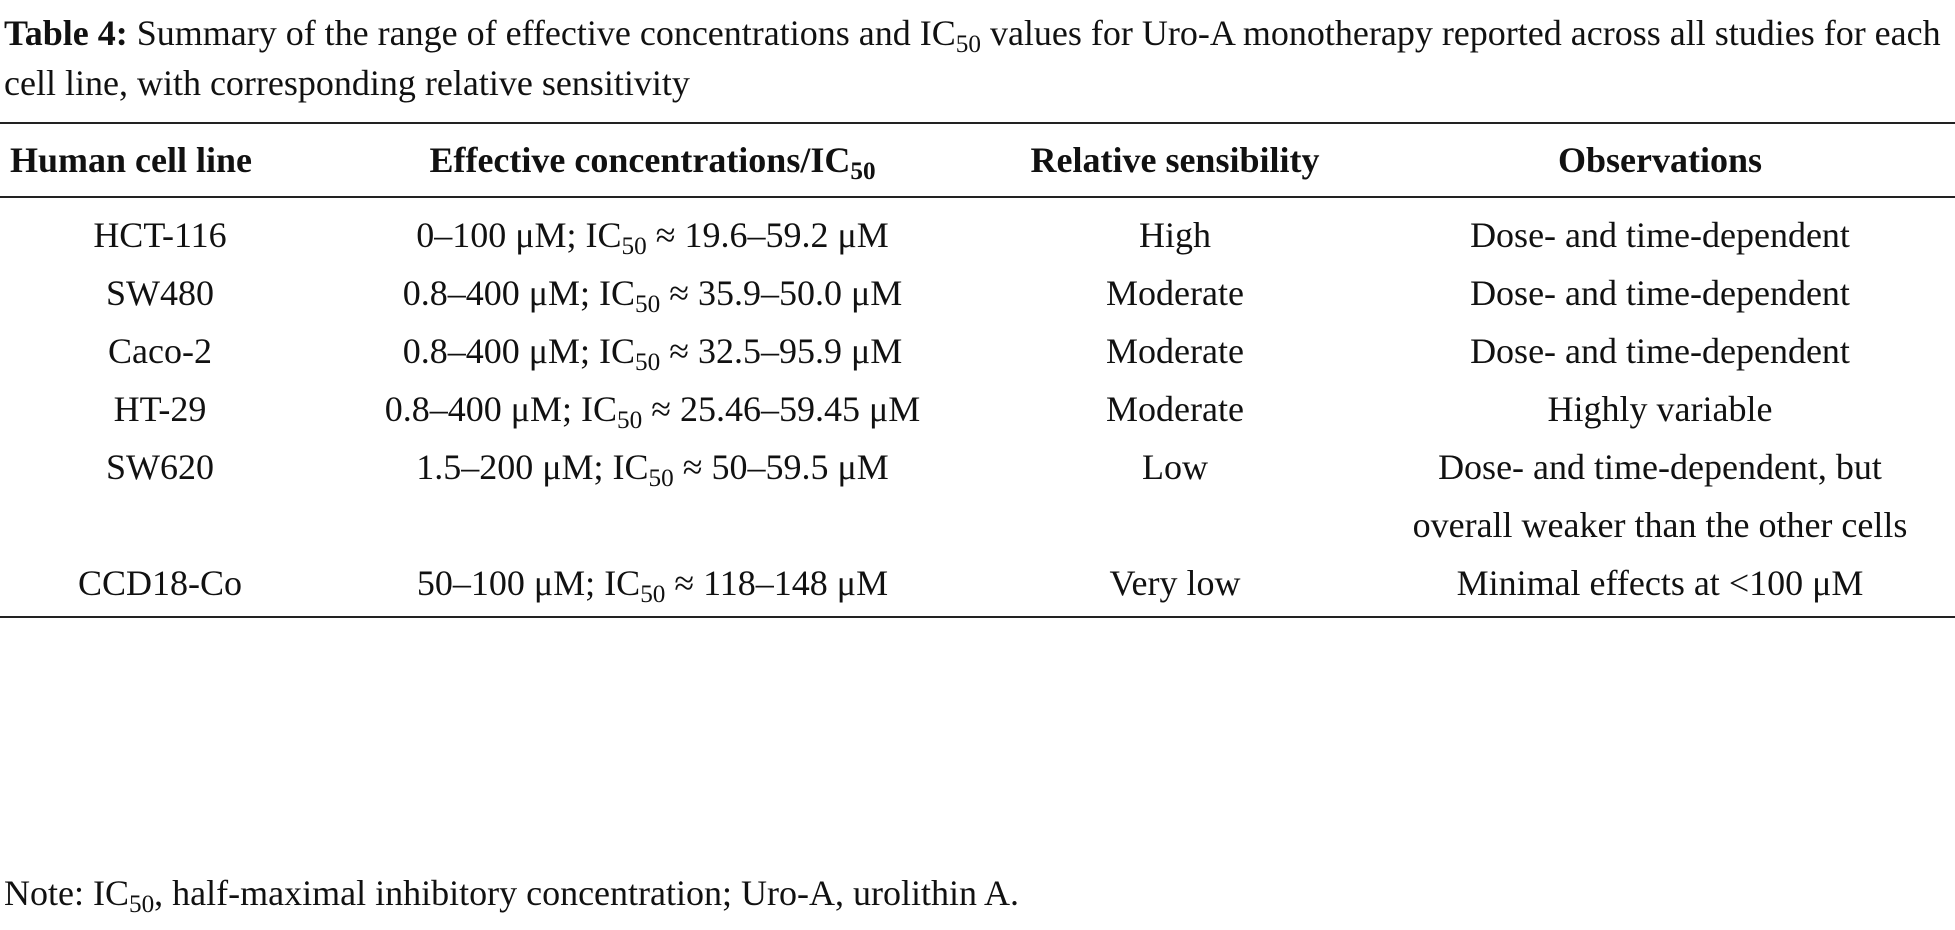  I want to click on cell-concentration: 0.8–400 μM; IC50 ≈ 32.5–95.9 μM, so click(652, 351).